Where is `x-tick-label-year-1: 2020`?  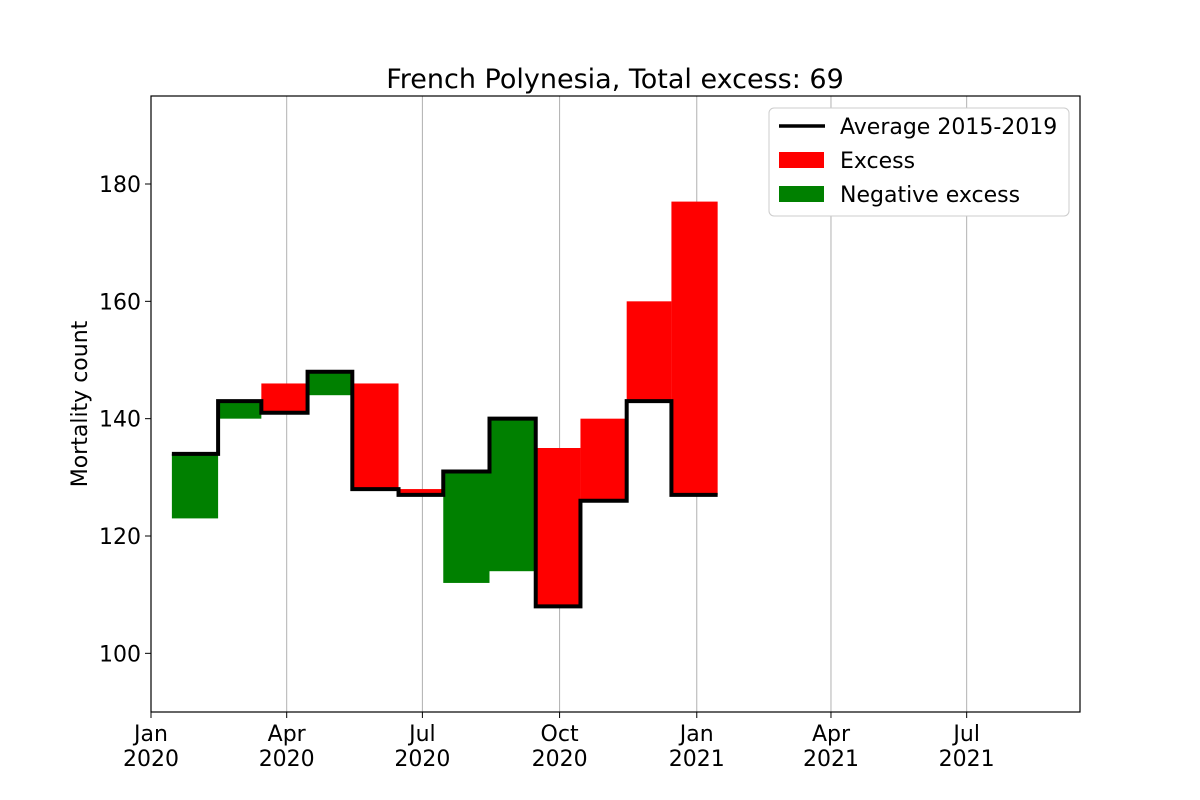
x-tick-label-year-1: 2020 is located at coordinates (287, 759).